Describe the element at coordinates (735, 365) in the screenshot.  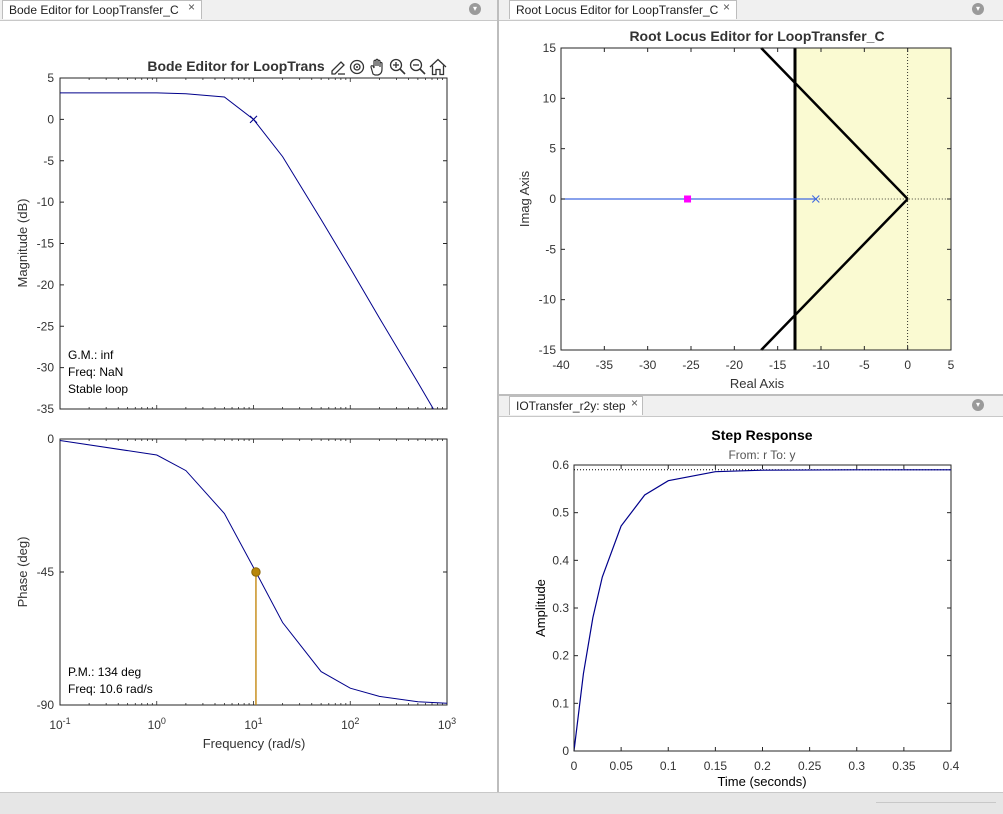
I see `rlocus-xtick-label: -20` at that location.